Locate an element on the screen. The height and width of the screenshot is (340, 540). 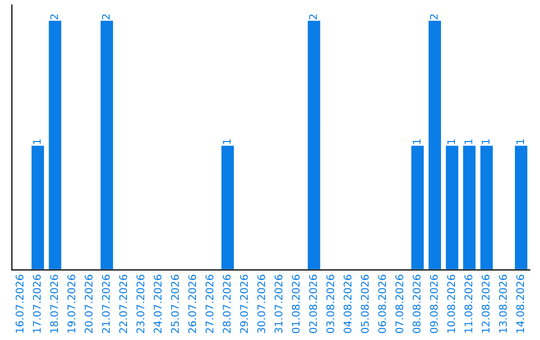
x-tick-label: 19.07.2026 is located at coordinates (71, 303).